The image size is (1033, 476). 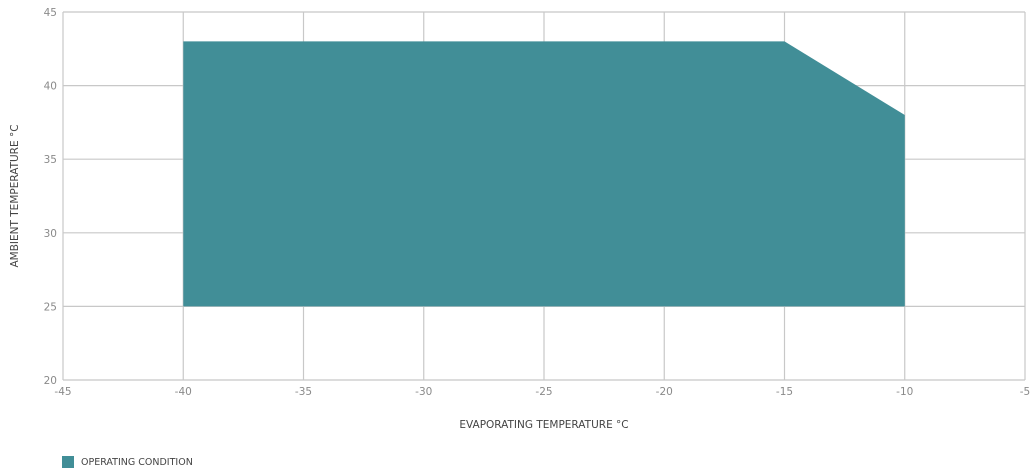 What do you see at coordinates (303, 392) in the screenshot?
I see `x-tick-label: -35` at bounding box center [303, 392].